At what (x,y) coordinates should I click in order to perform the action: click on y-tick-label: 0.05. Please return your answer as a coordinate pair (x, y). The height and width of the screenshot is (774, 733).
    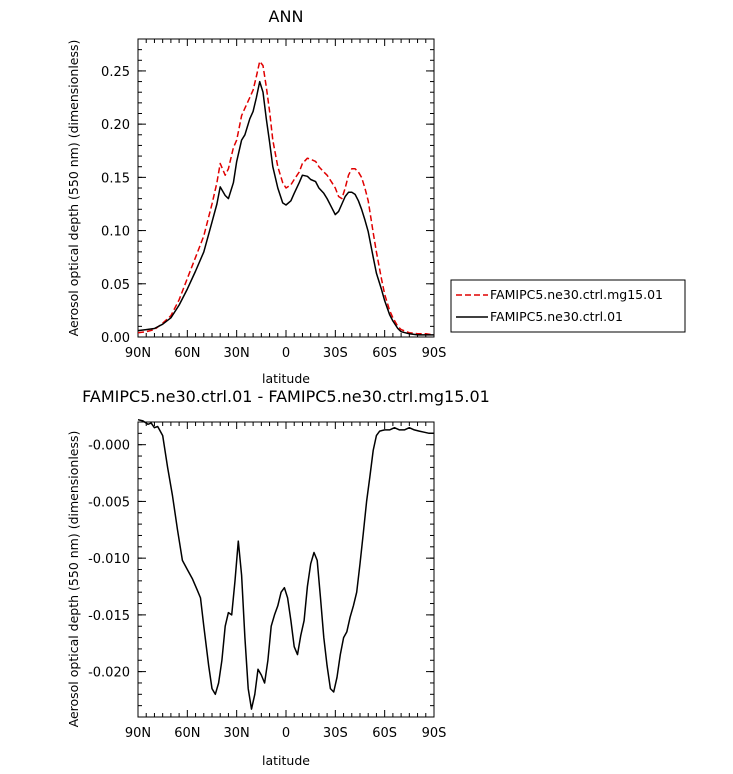
    Looking at the image, I should click on (115, 285).